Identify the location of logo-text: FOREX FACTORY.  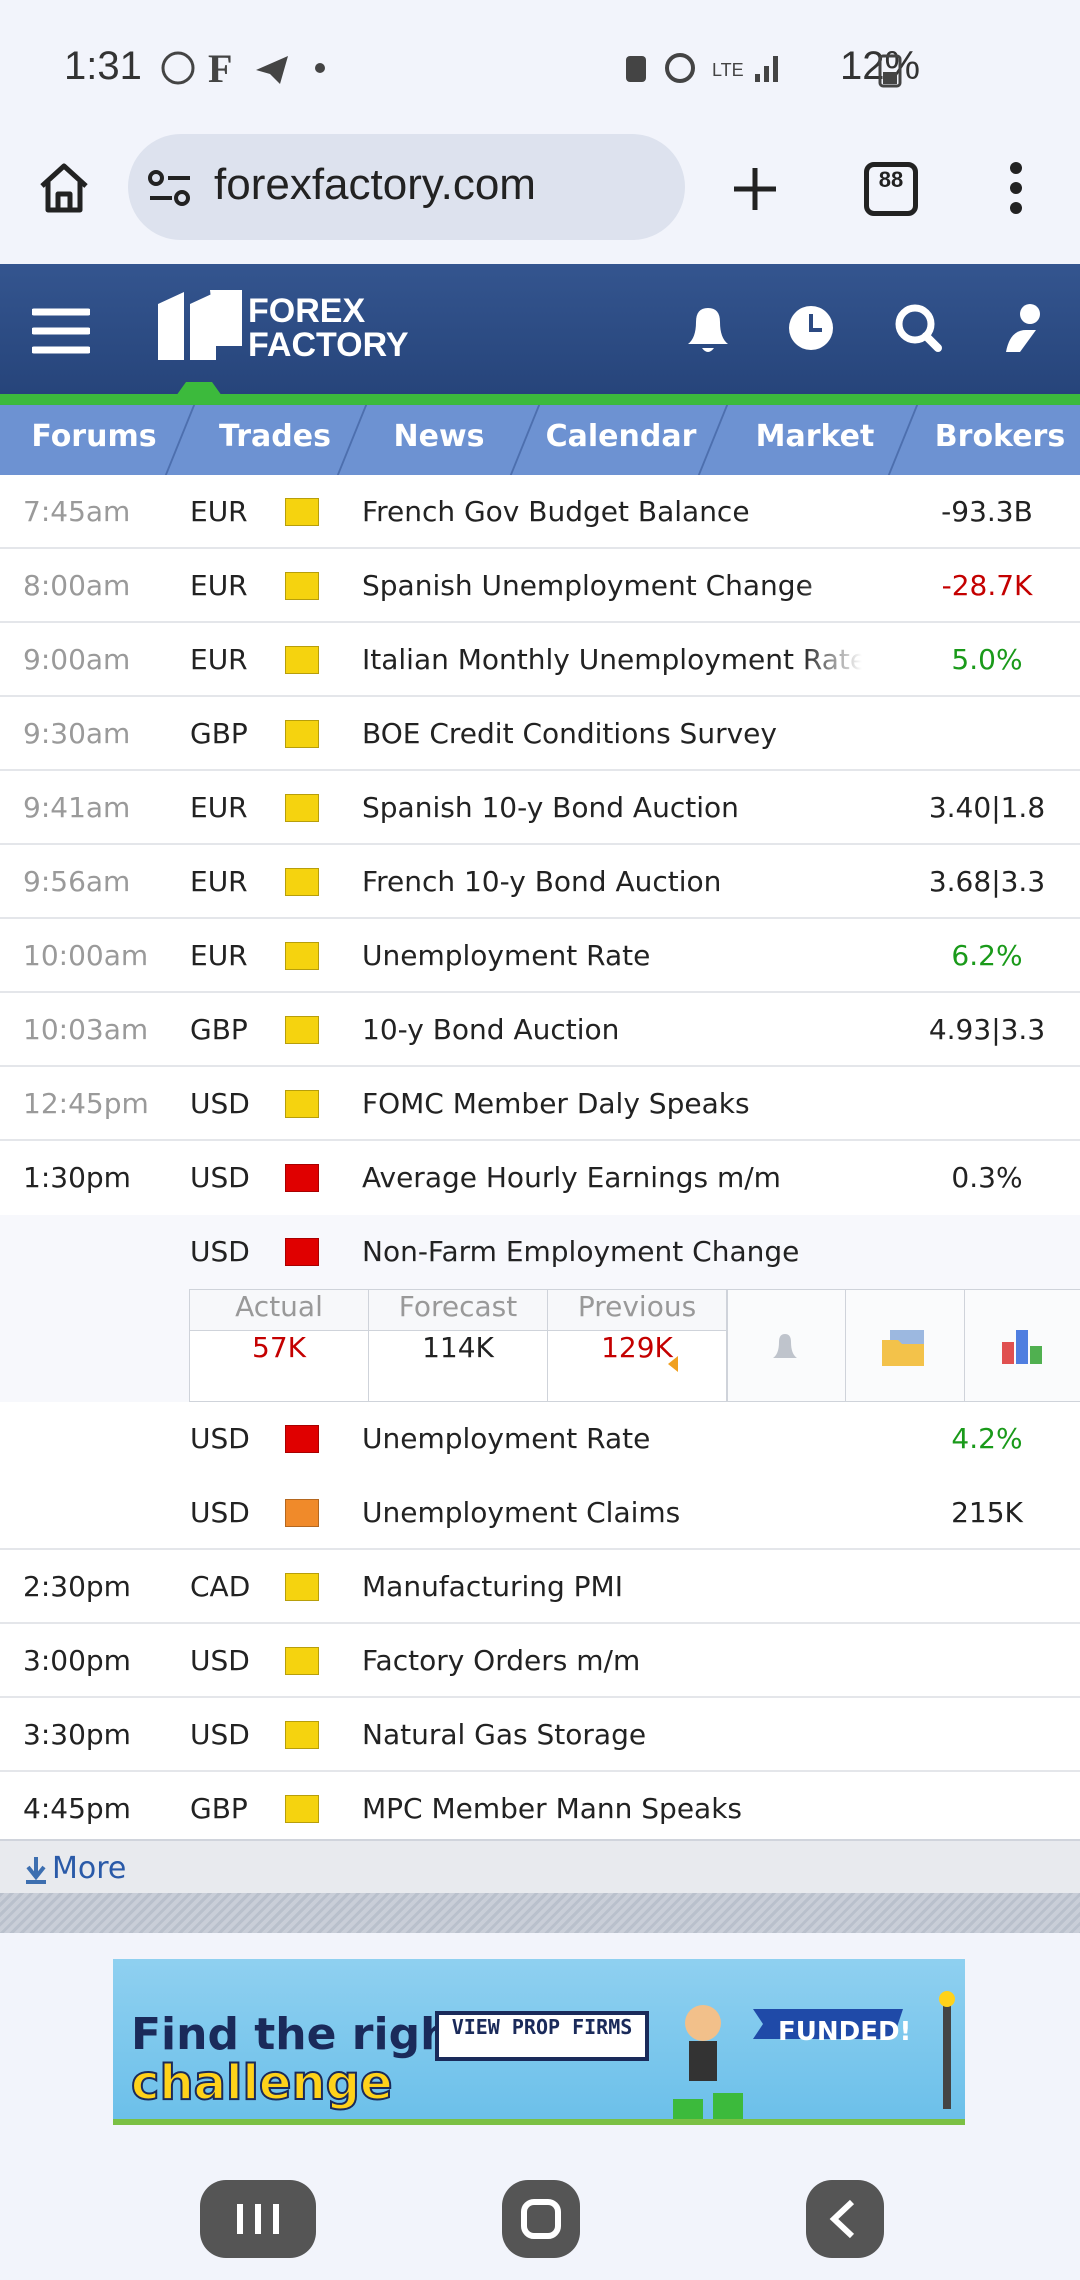
(328, 328).